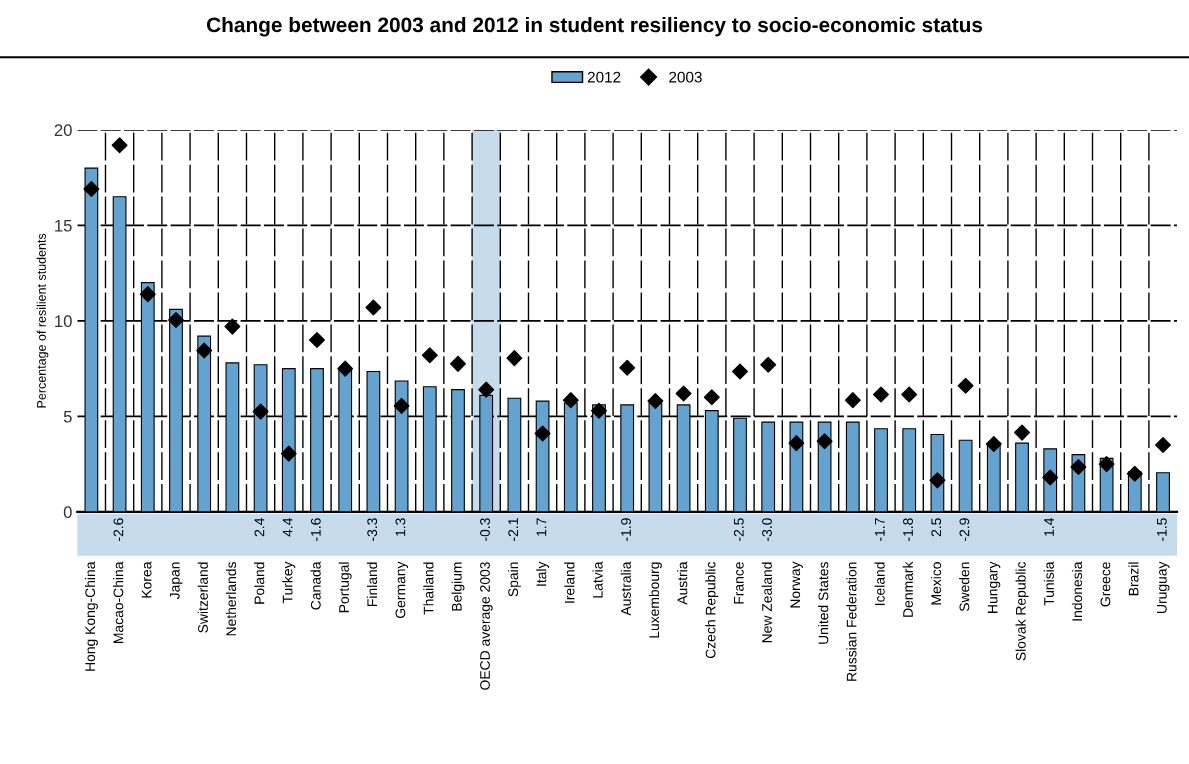 This screenshot has height=764, width=1189. I want to click on text: 1.4, so click(1049, 527).